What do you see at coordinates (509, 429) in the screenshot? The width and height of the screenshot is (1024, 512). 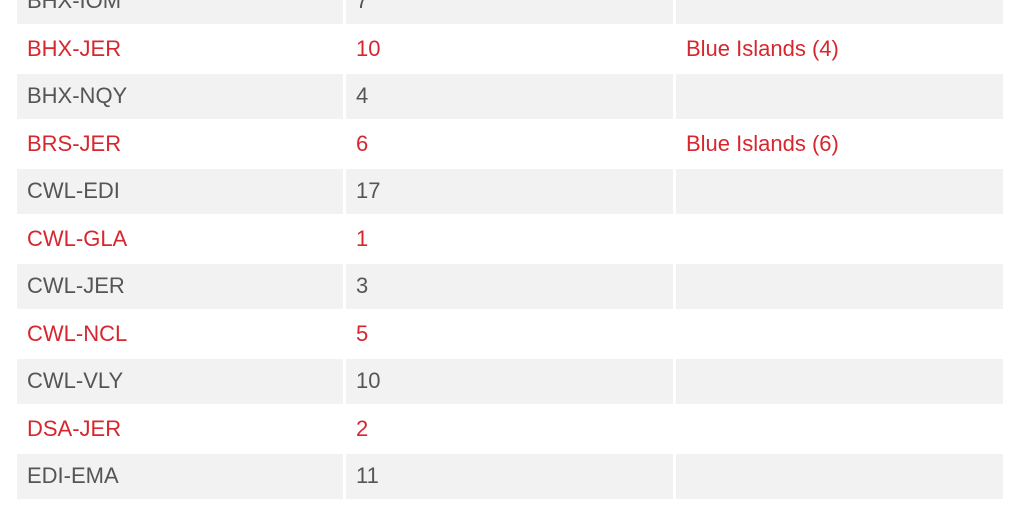 I see `table-cell: 2` at bounding box center [509, 429].